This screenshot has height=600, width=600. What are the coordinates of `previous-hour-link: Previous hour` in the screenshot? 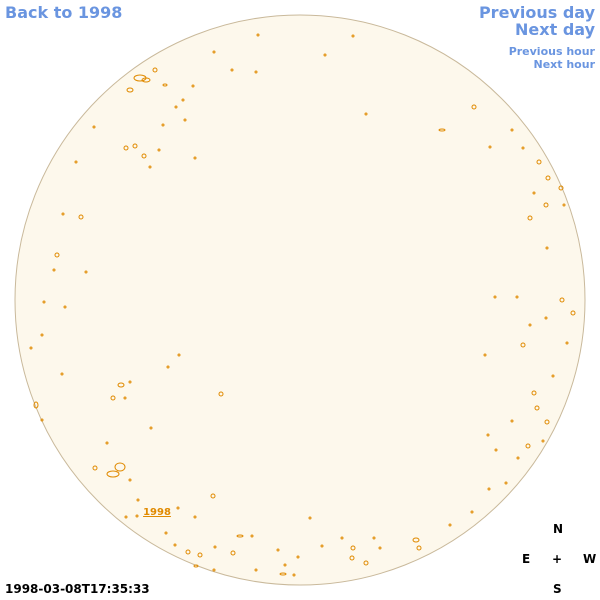 It's located at (551, 51).